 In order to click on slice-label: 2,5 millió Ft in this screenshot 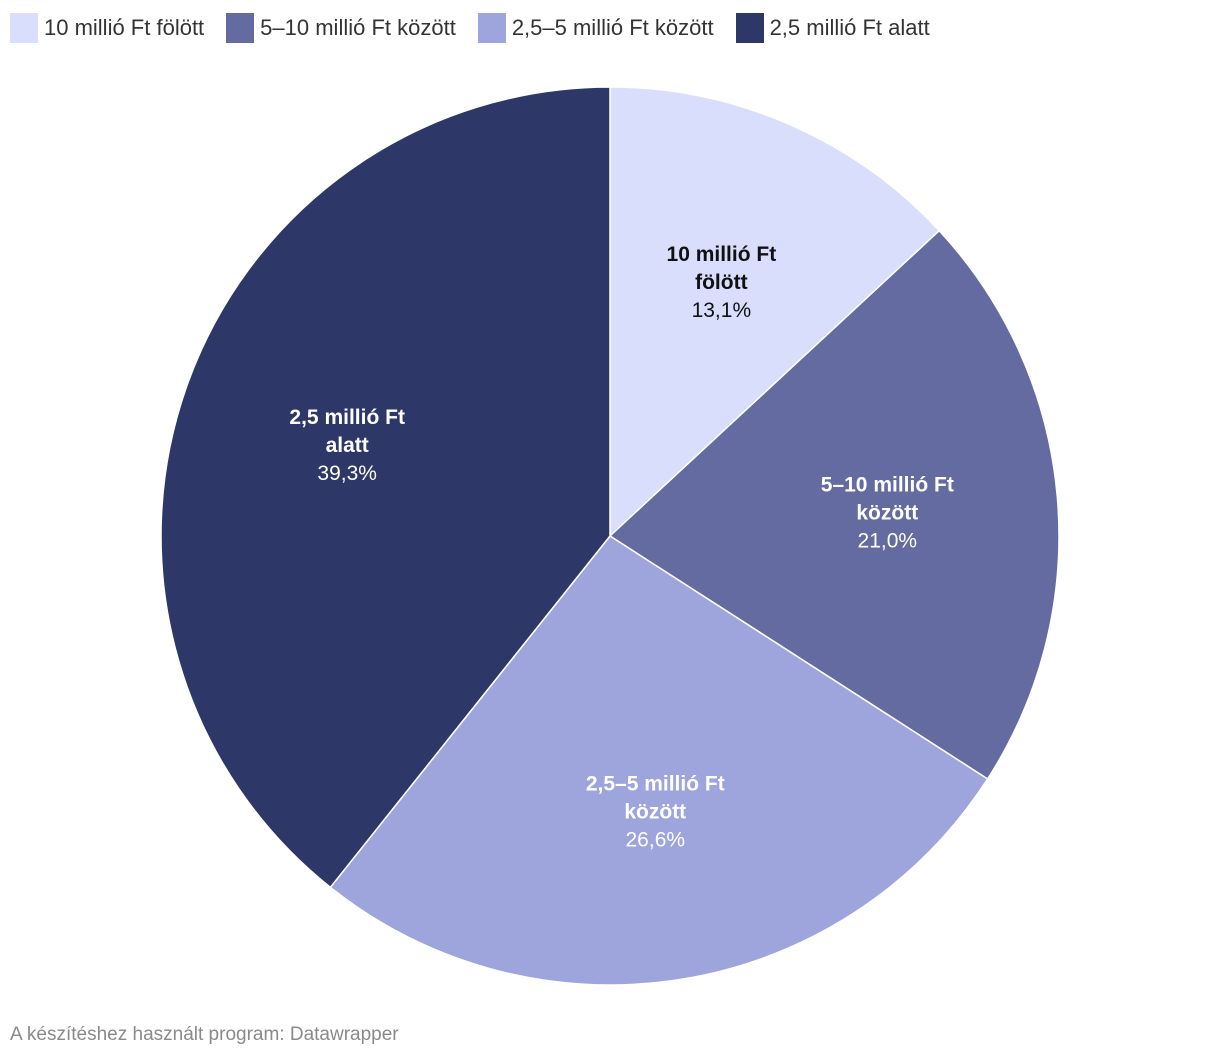, I will do `click(347, 417)`.